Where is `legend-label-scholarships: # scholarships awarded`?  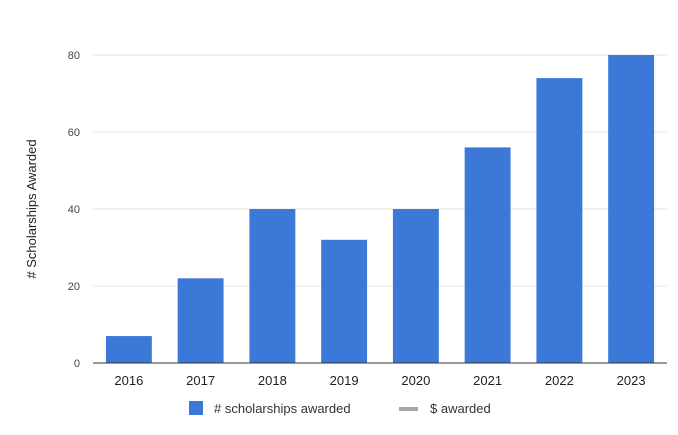
legend-label-scholarships: # scholarships awarded is located at coordinates (282, 408).